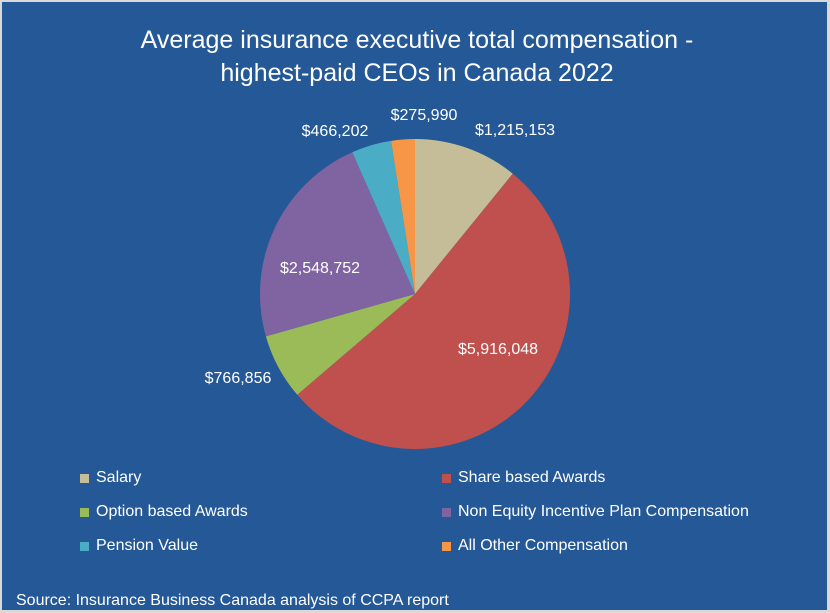 This screenshot has height=613, width=830. What do you see at coordinates (238, 378) in the screenshot?
I see `data-label-option-based-awards: $766,856` at bounding box center [238, 378].